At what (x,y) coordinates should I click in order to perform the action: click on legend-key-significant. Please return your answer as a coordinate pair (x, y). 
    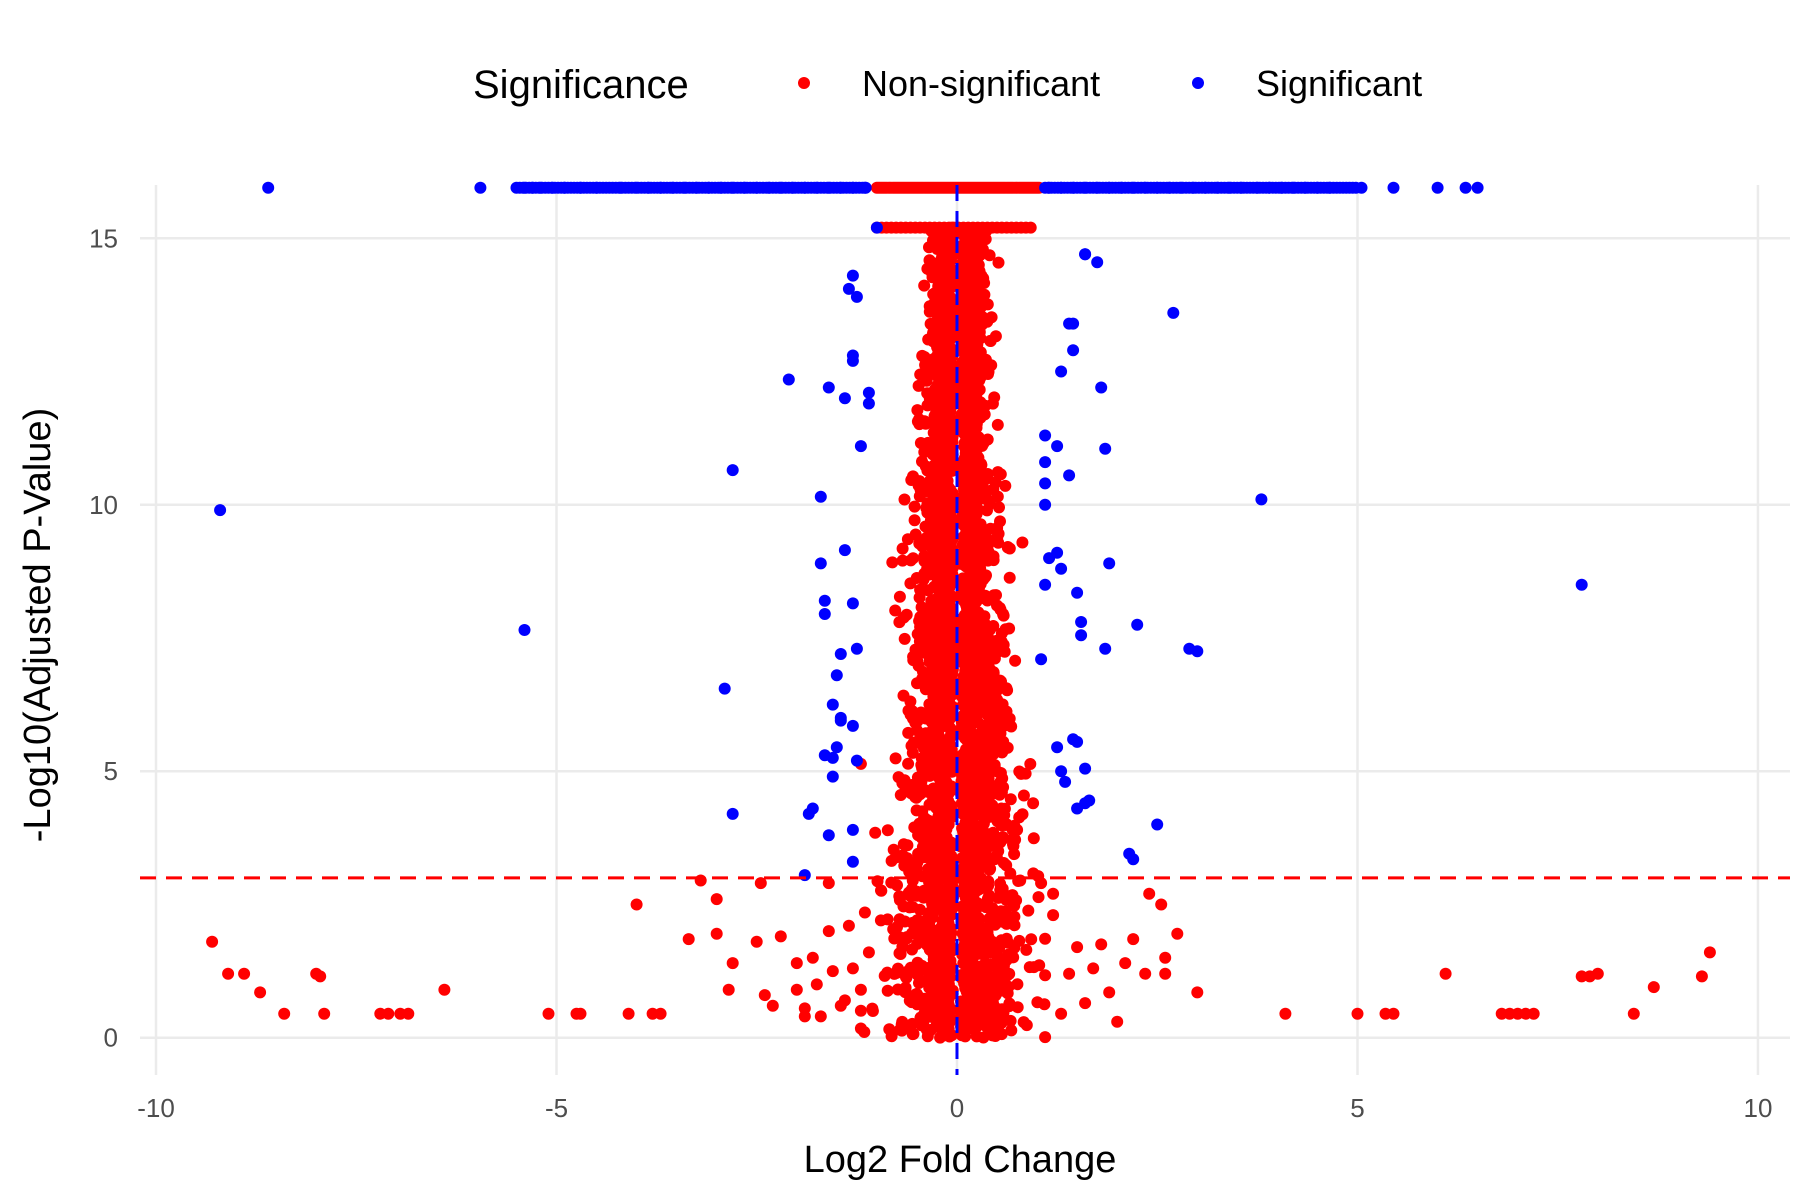
    Looking at the image, I should click on (1198, 83).